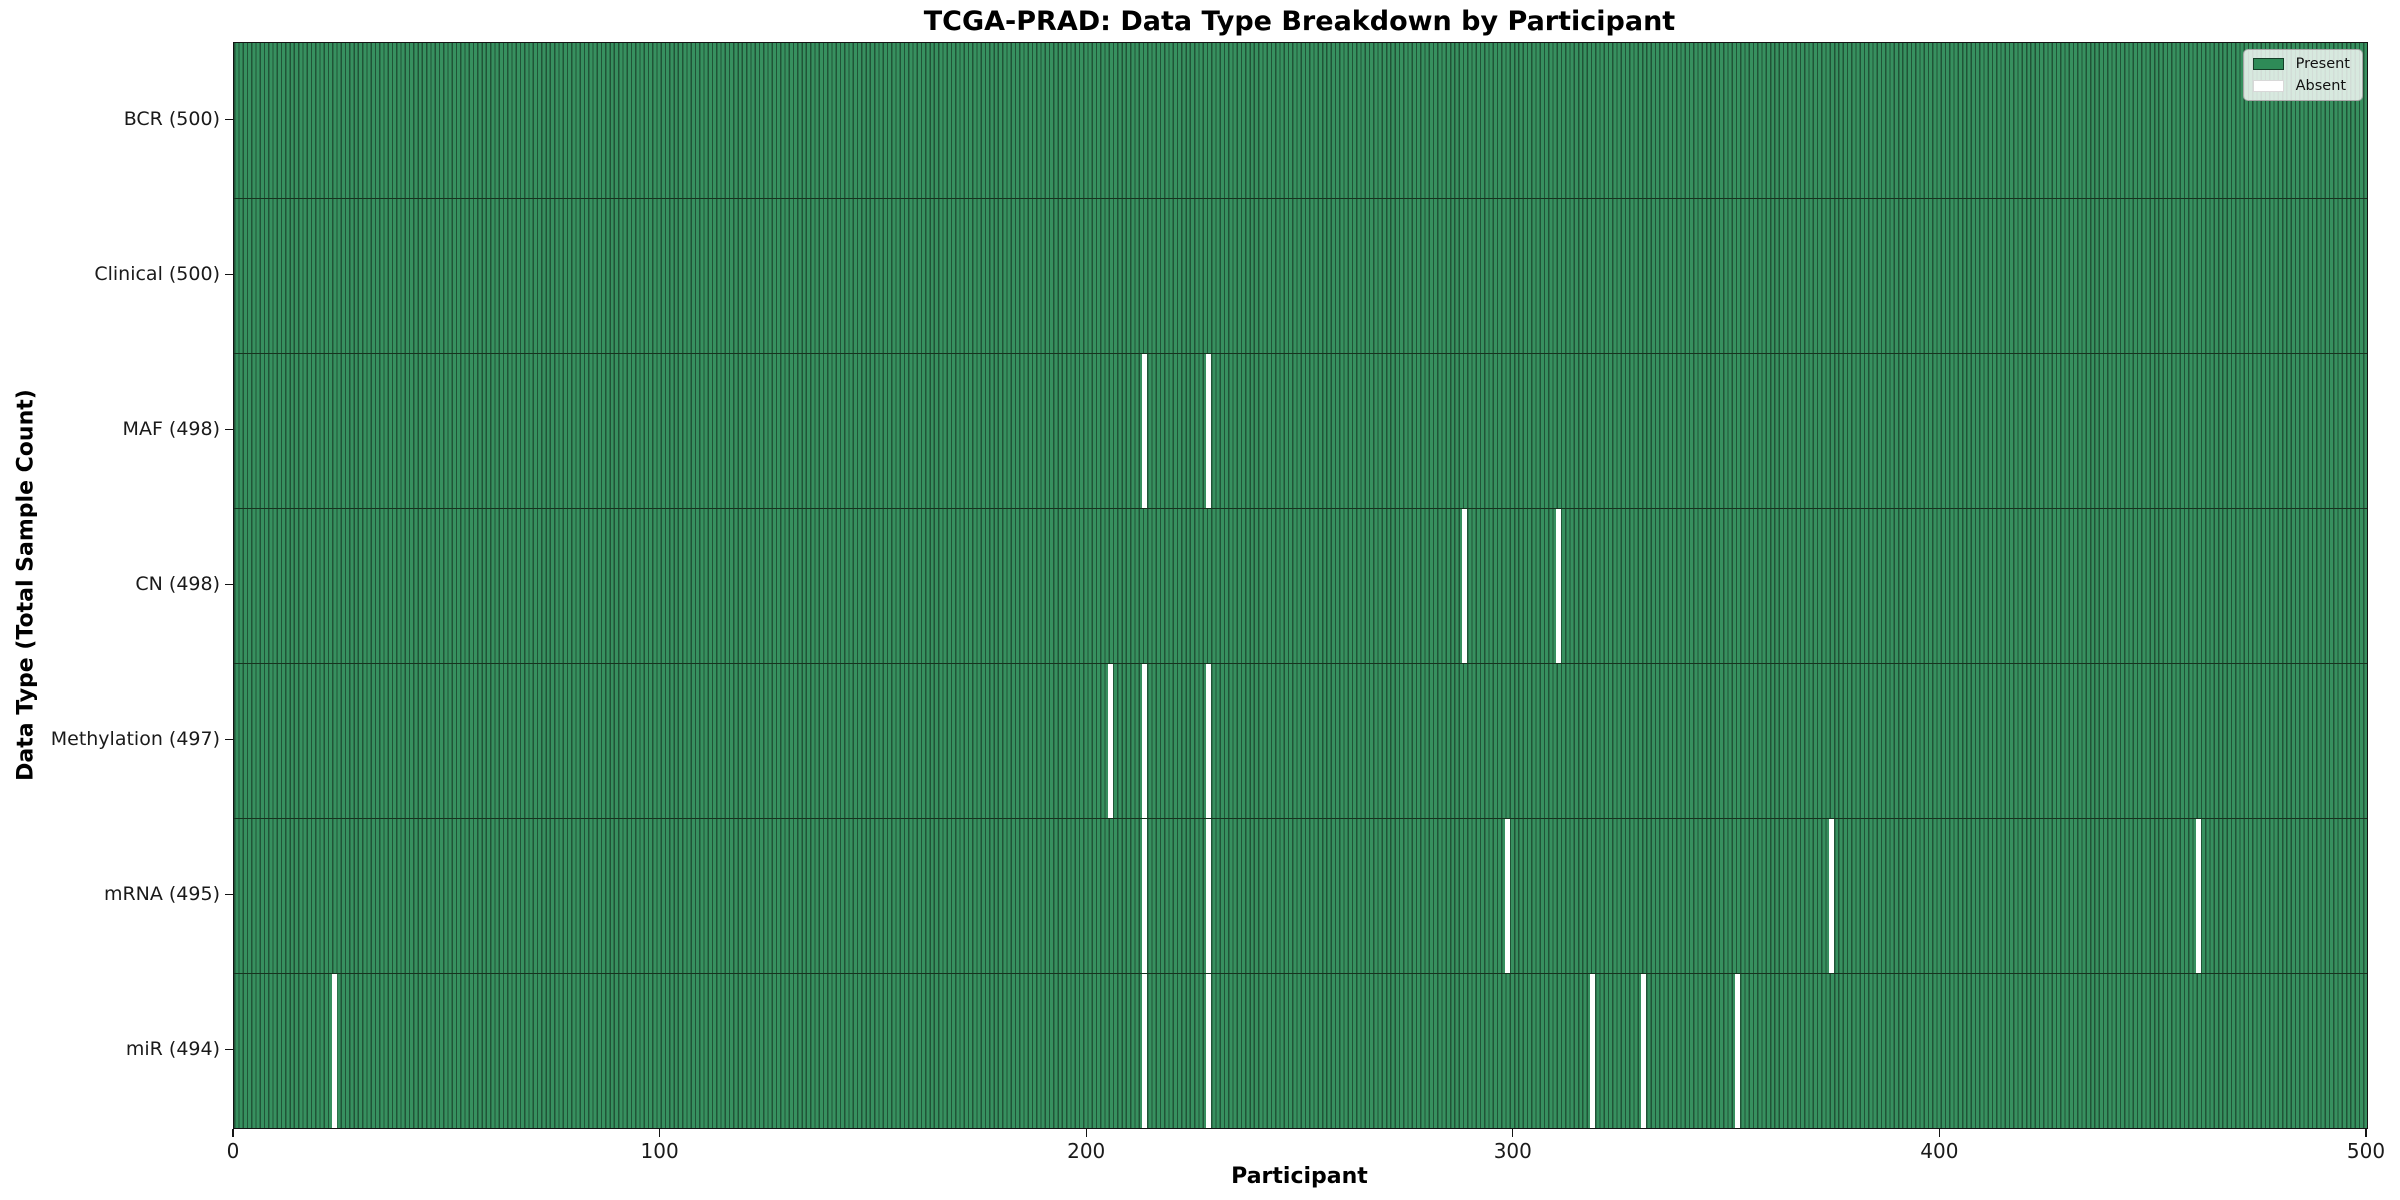 The width and height of the screenshot is (2400, 1200). I want to click on legend-absent-label: Absent, so click(2321, 85).